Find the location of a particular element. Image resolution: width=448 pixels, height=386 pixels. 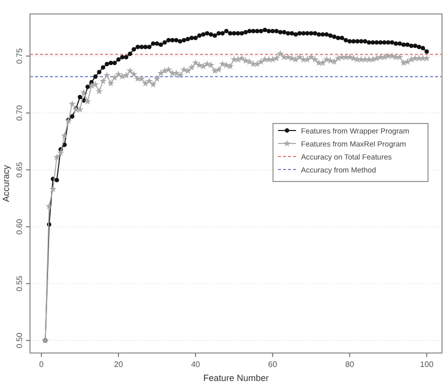

x-tick-label: 60 is located at coordinates (273, 364).